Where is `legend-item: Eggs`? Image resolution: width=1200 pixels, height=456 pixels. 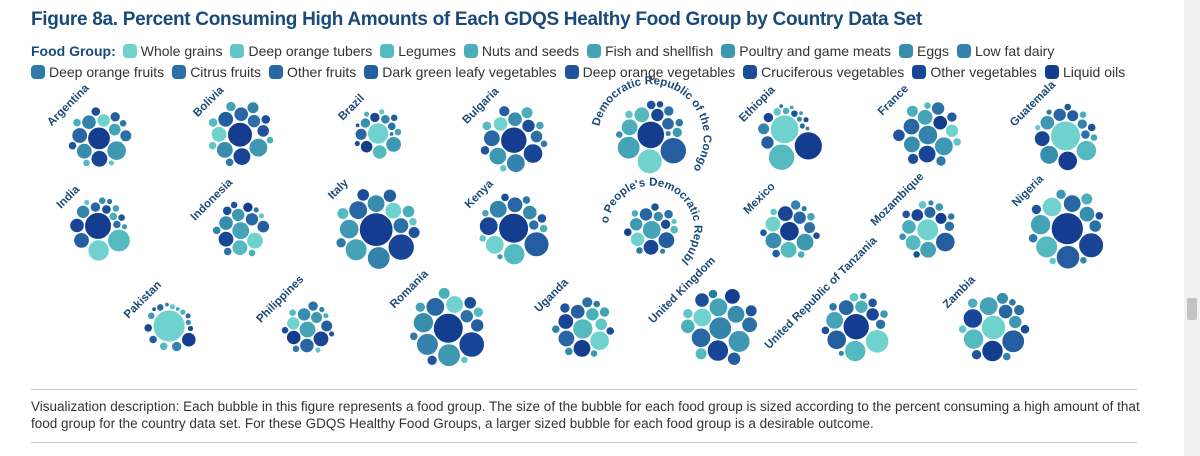
legend-item: Eggs is located at coordinates (924, 51).